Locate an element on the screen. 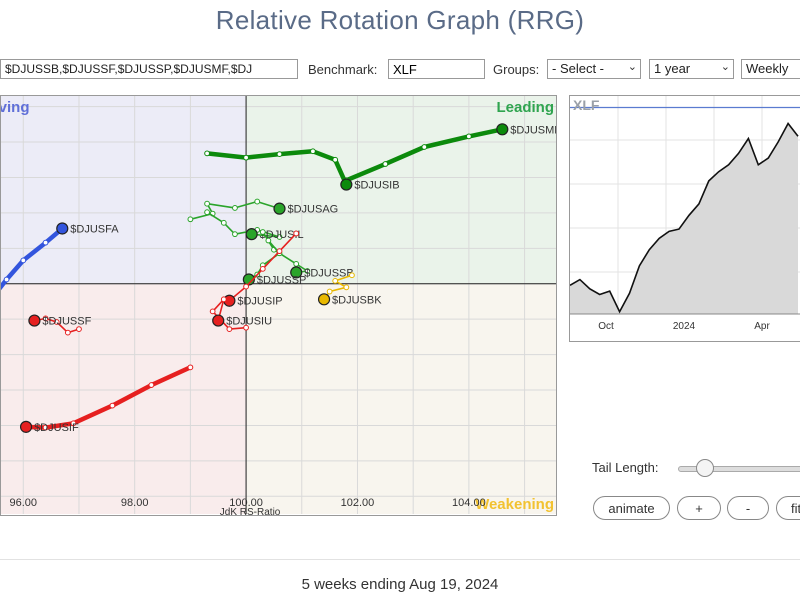  quadrant-label-weakening: Weakening is located at coordinates (514, 504).